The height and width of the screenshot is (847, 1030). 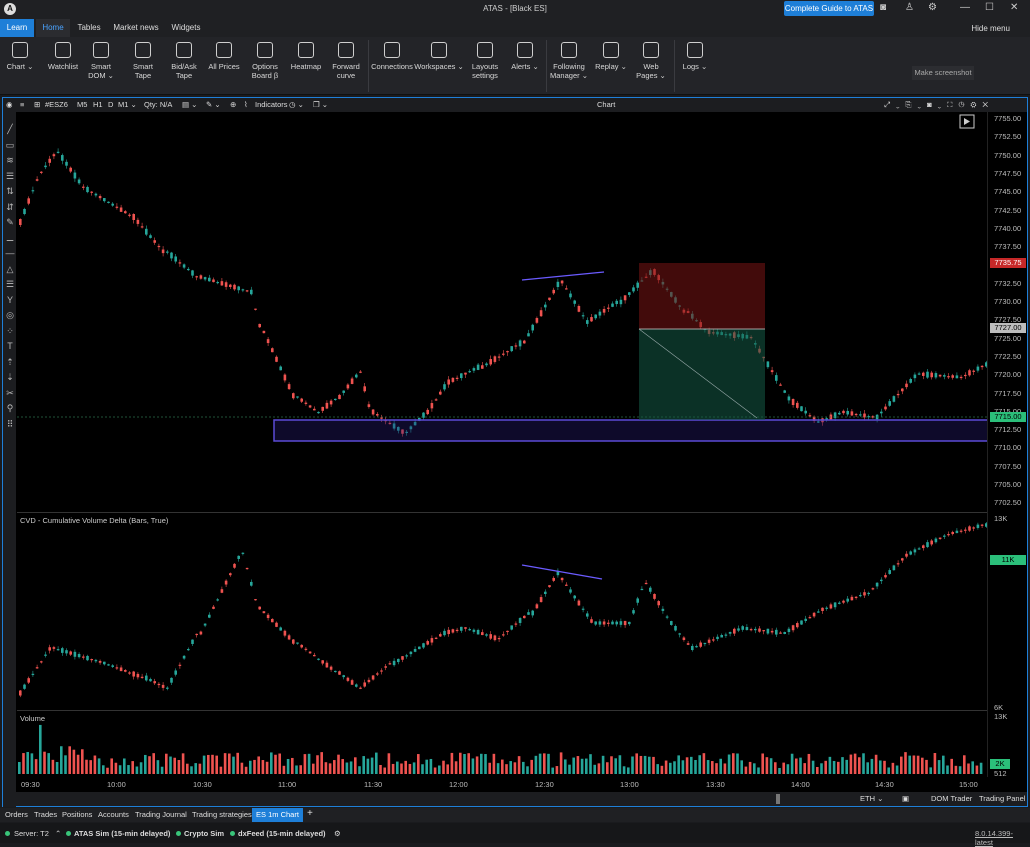 I want to click on drawing-tools-list: ╱ ▭ ≋ ☰ ⇅ ⇵ ✎ ⚊ — △ ☰ Y ◎ ⁘ T ⇡ ⇣ ✂ ⚲ ⠿, so click(x=10, y=276).